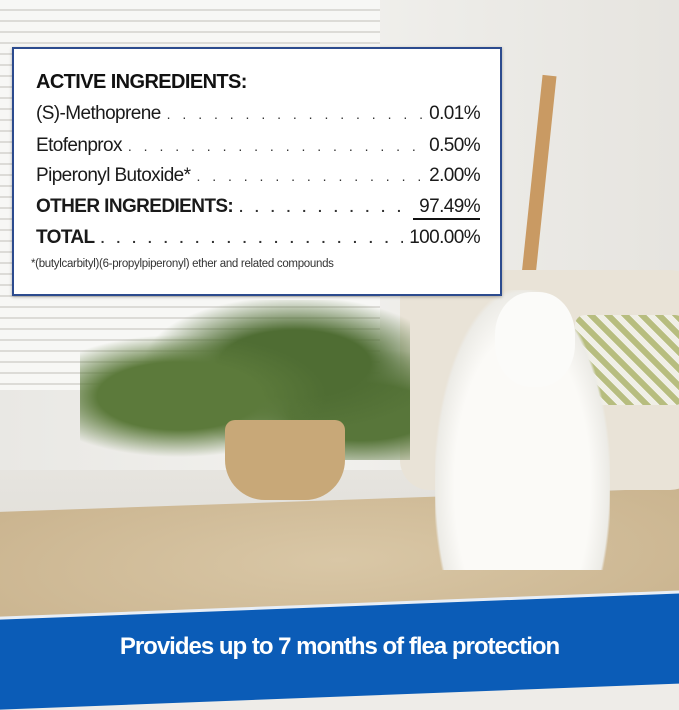  What do you see at coordinates (135, 206) in the screenshot?
I see `ingredient-name: OTHER INGREDIENTS:` at bounding box center [135, 206].